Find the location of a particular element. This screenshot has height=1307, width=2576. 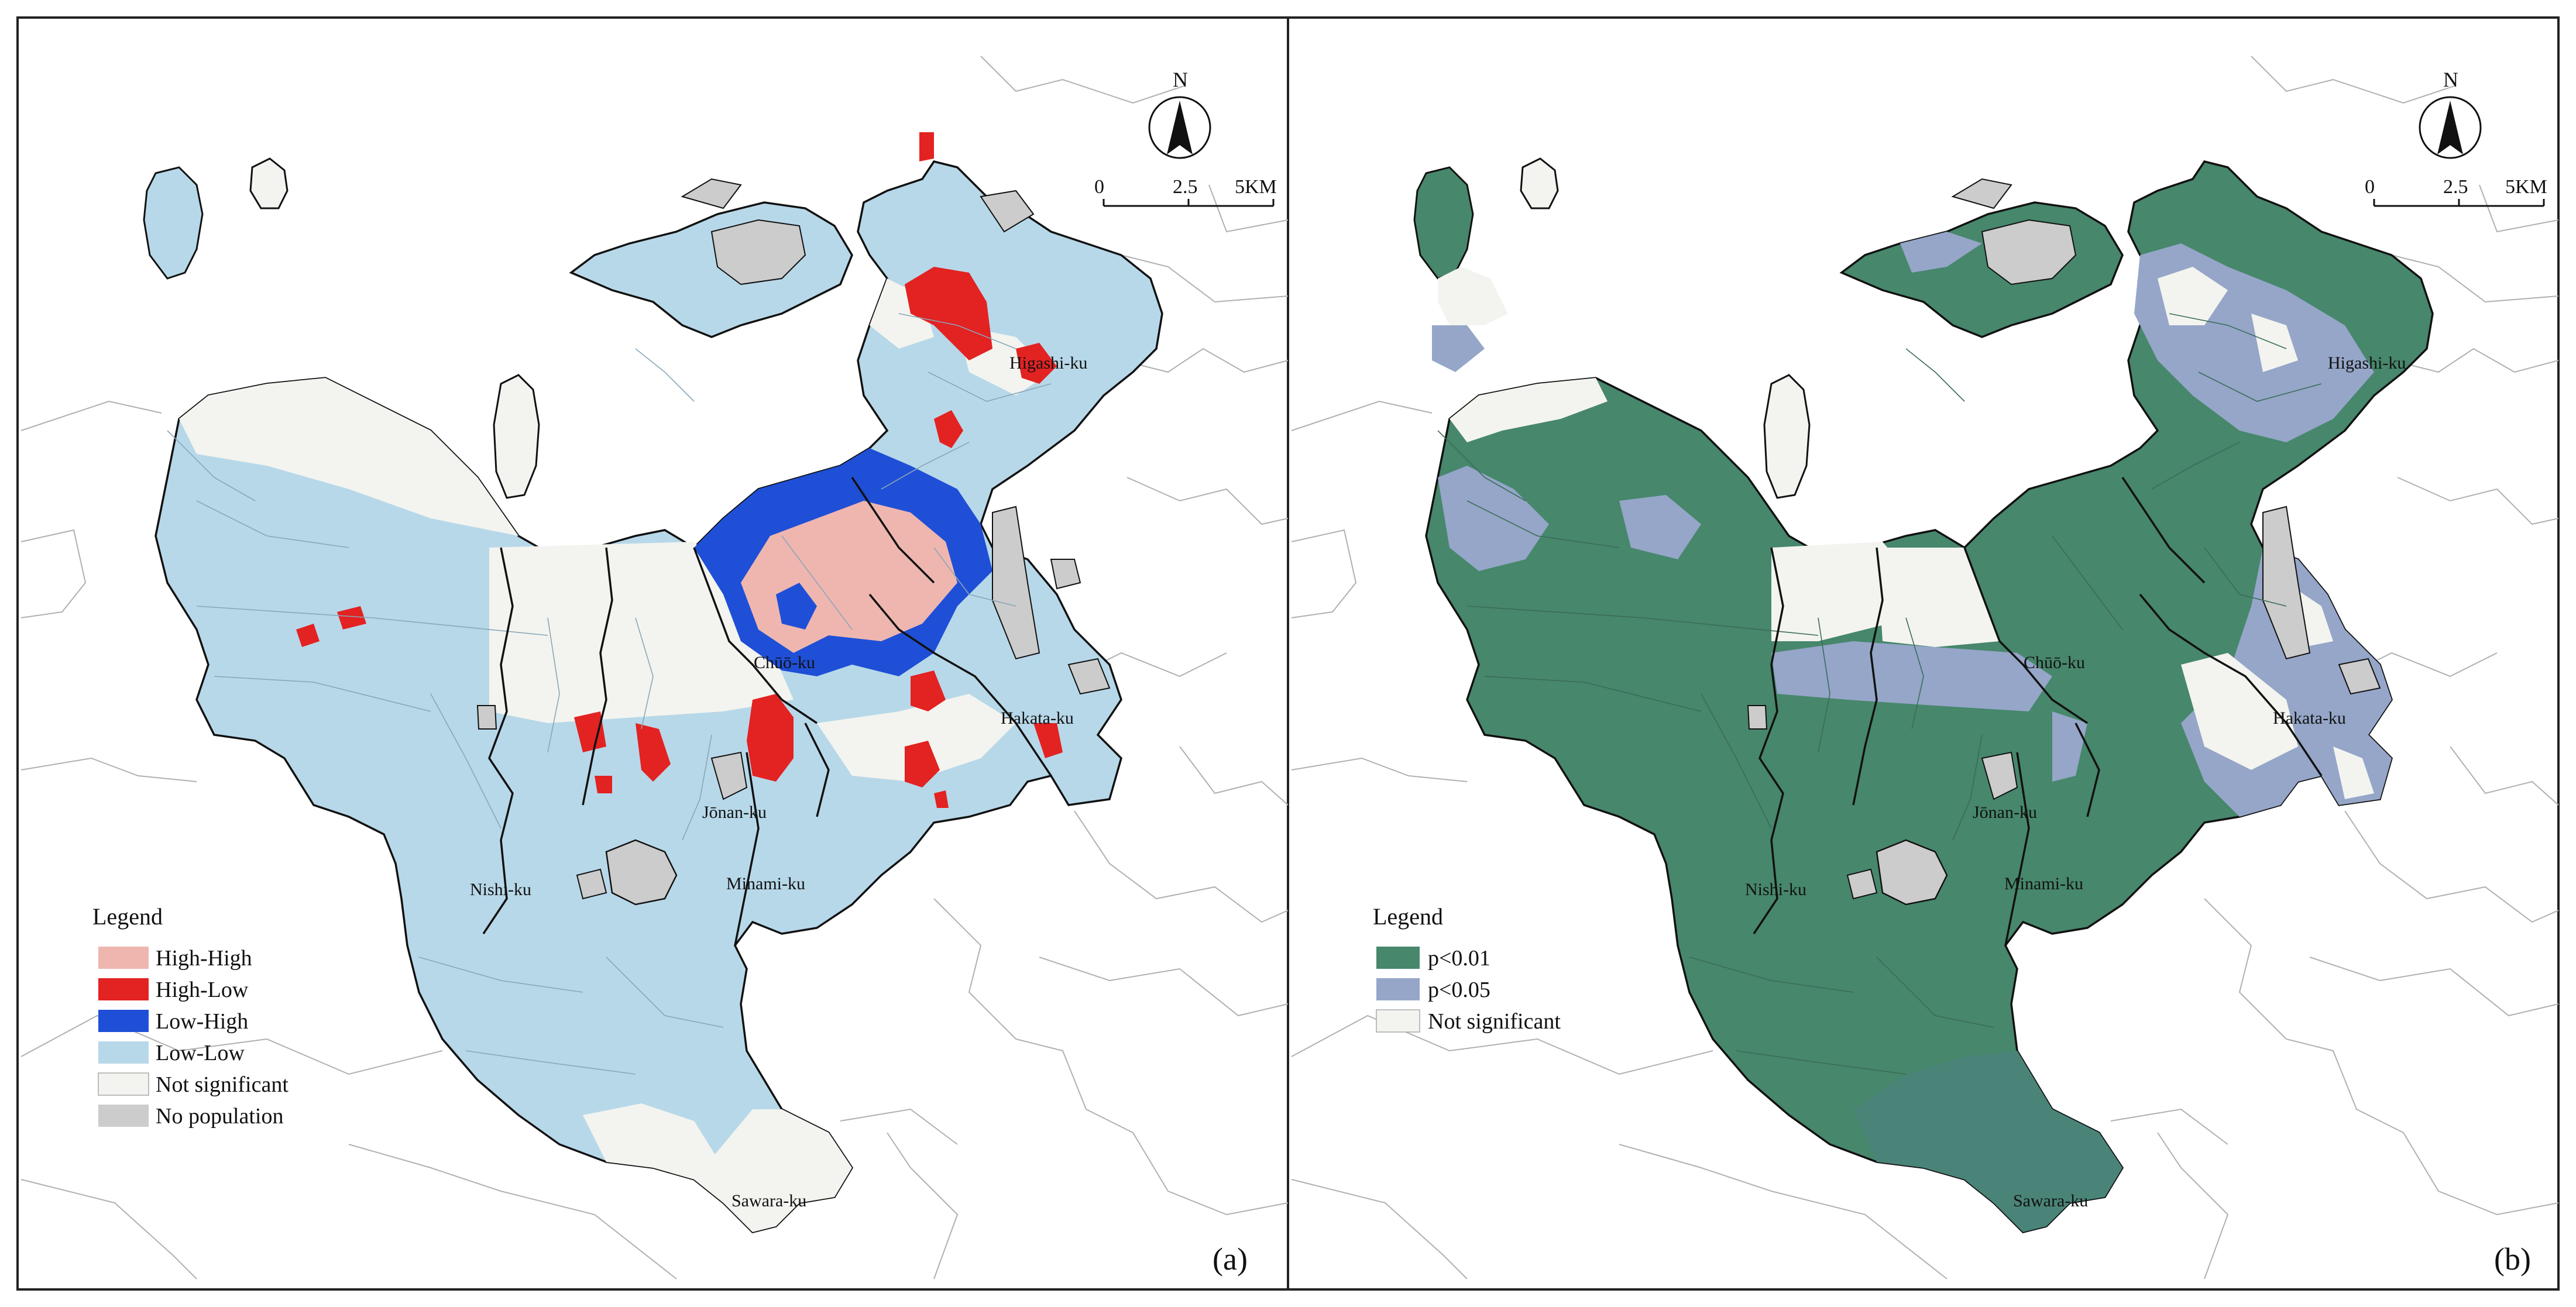

legend-item-high-low: High-Low is located at coordinates (174, 990).